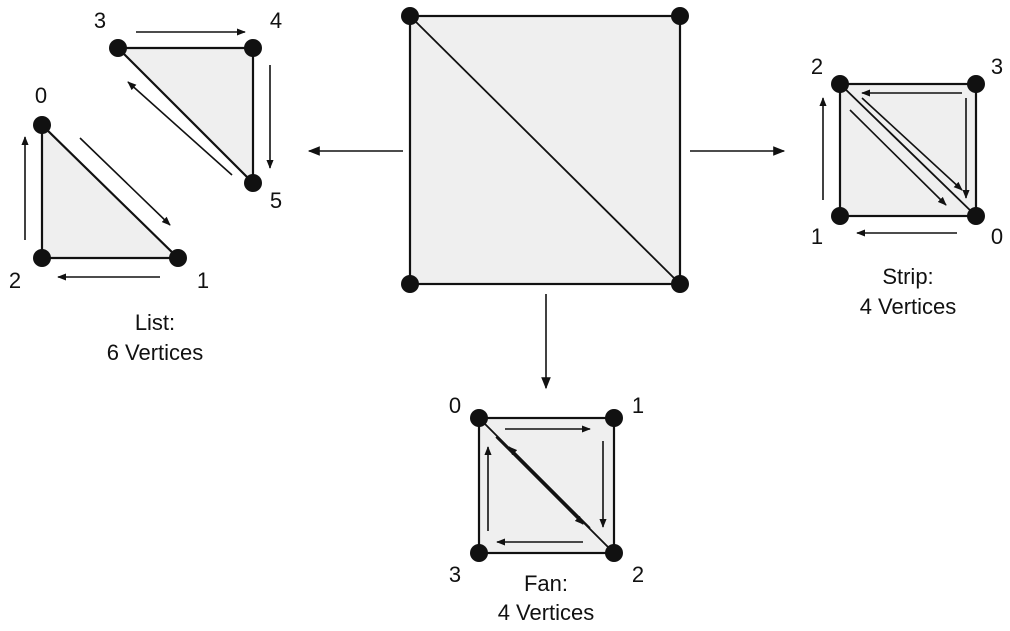 This screenshot has width=1010, height=631. Describe the element at coordinates (817, 236) in the screenshot. I see `strip-label-1: 1` at that location.